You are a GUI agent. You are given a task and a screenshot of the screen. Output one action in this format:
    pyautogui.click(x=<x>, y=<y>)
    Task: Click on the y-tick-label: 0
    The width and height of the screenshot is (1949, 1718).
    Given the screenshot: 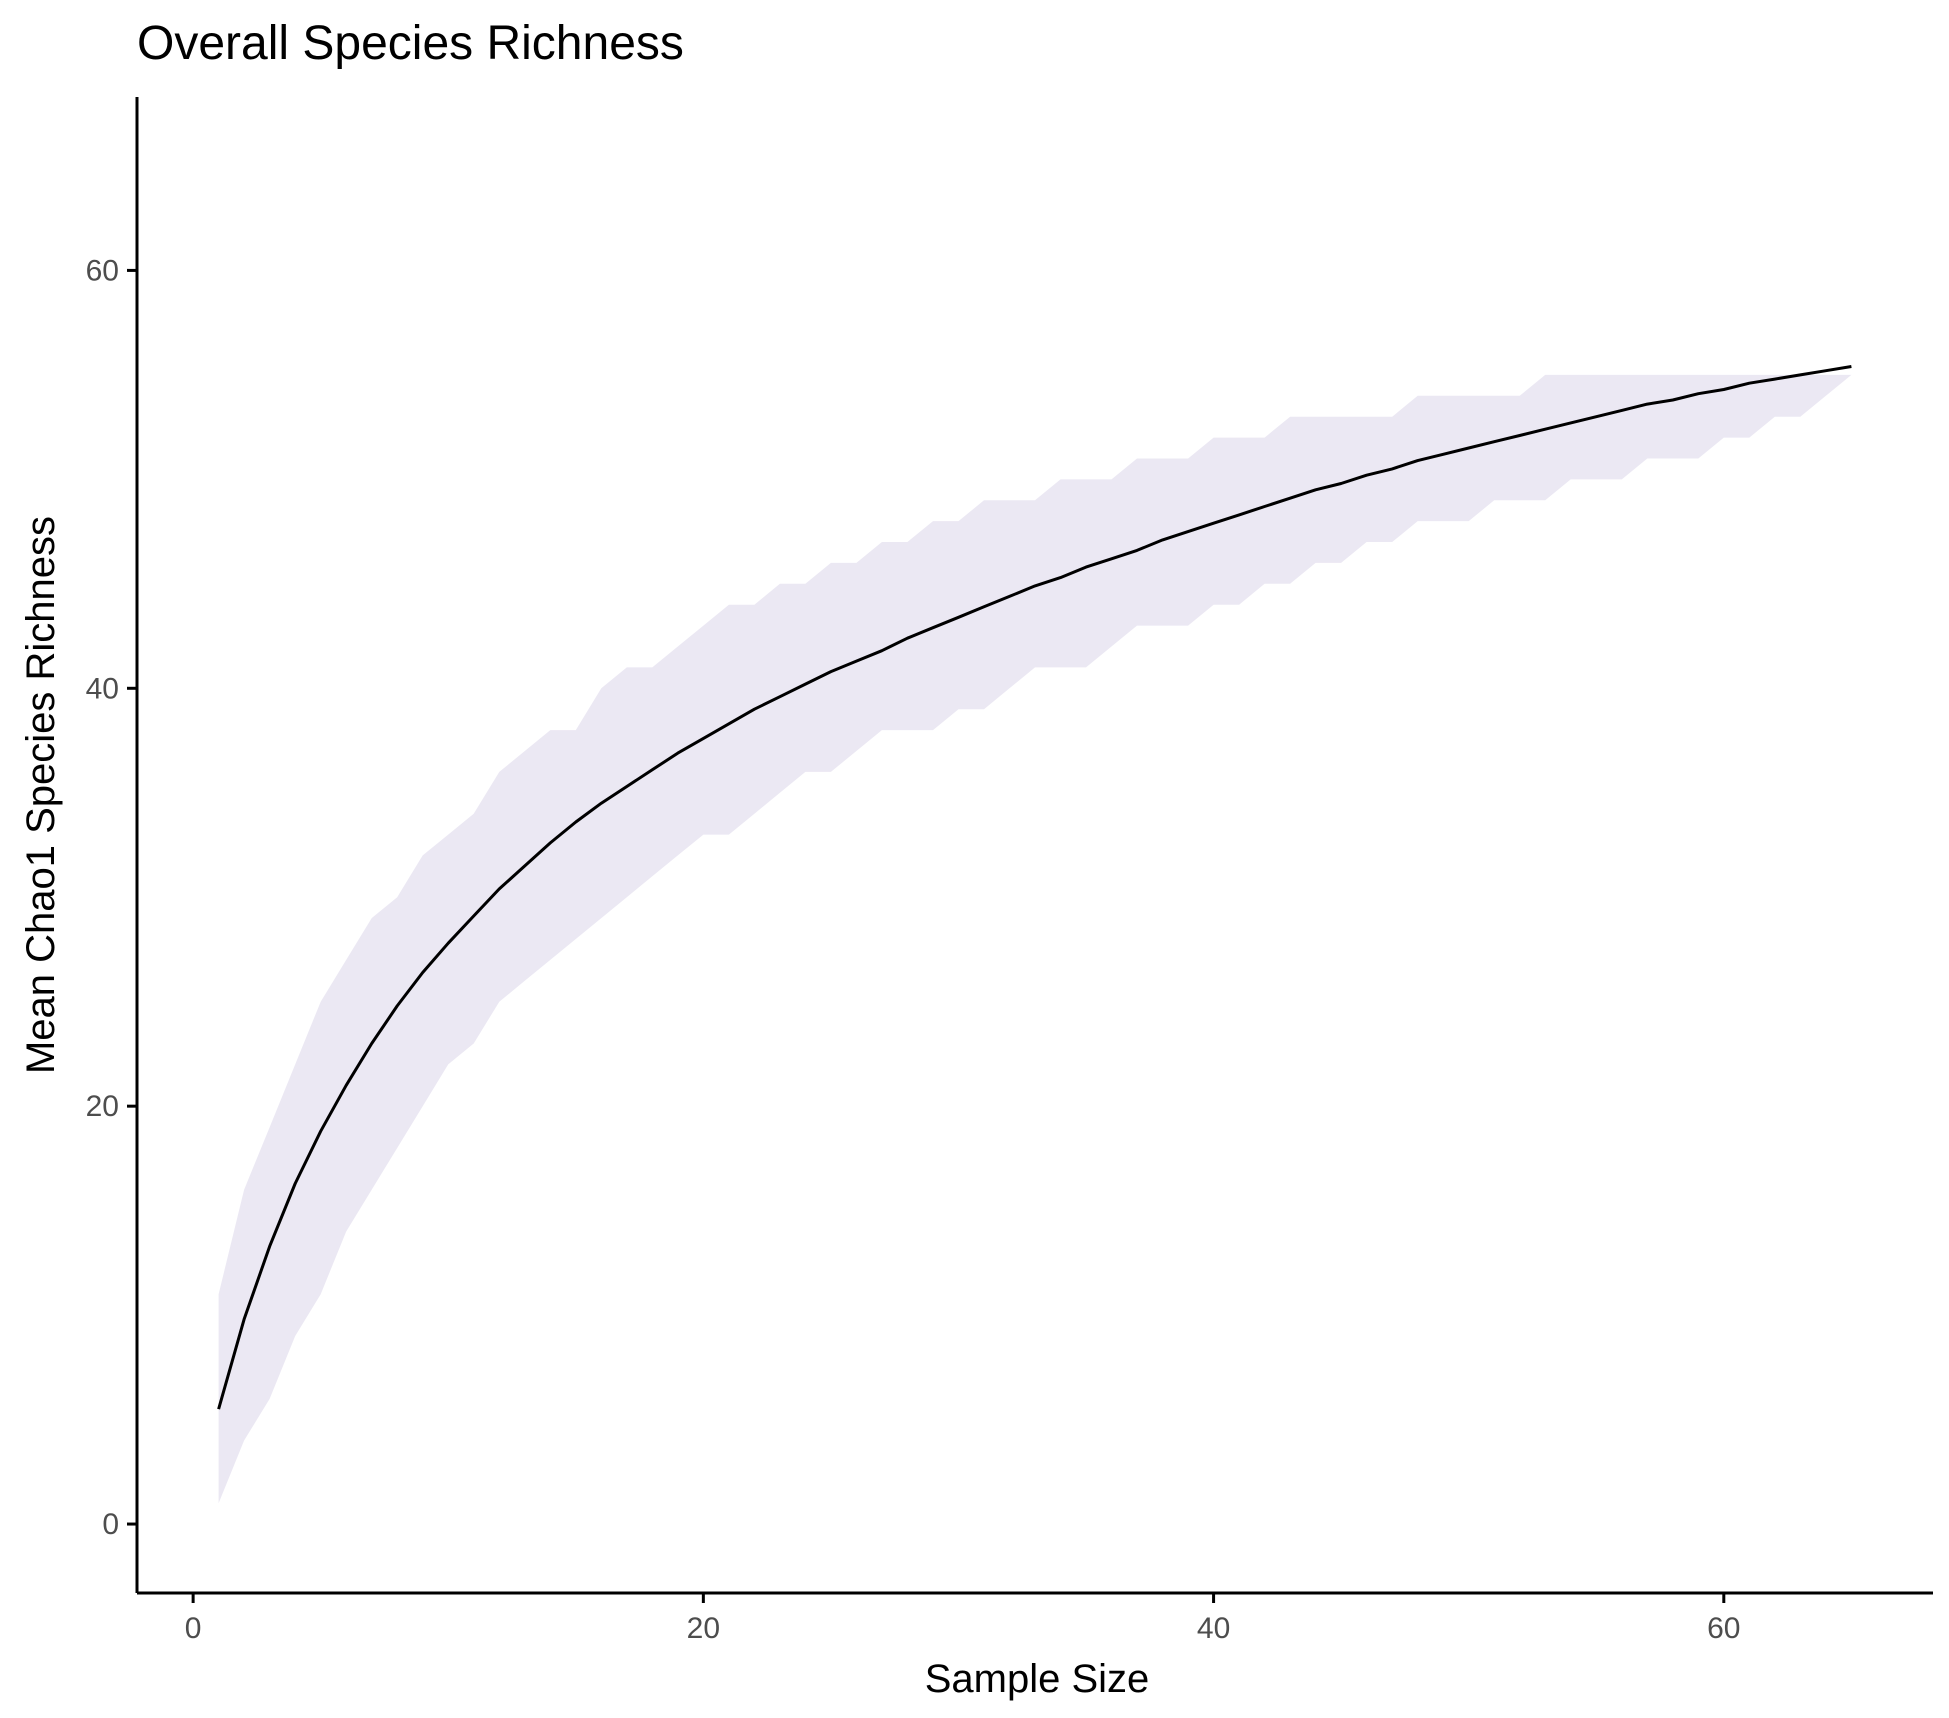 What is the action you would take?
    pyautogui.click(x=110, y=1524)
    